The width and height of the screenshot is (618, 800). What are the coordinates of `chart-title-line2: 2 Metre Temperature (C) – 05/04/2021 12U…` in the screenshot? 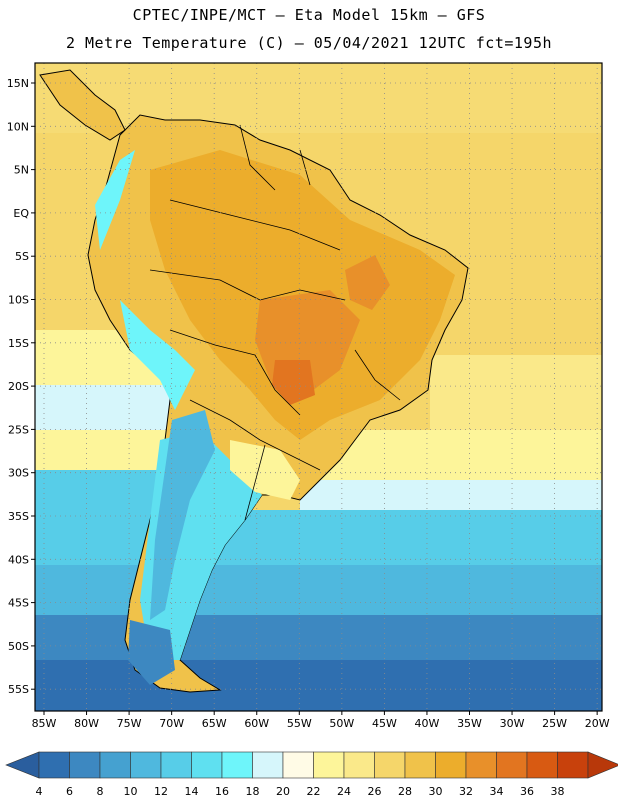 It's located at (309, 43).